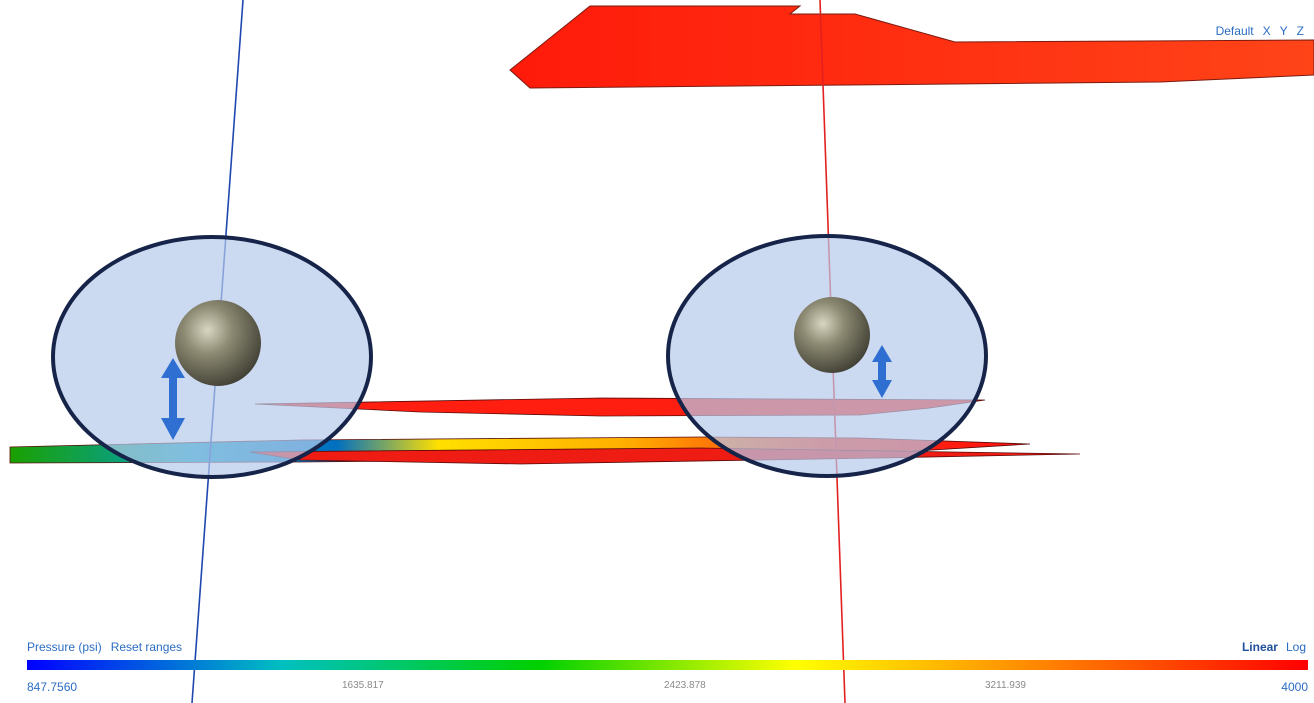 Image resolution: width=1314 pixels, height=703 pixels. What do you see at coordinates (882, 371) in the screenshot?
I see `double-arrow-icon-right` at bounding box center [882, 371].